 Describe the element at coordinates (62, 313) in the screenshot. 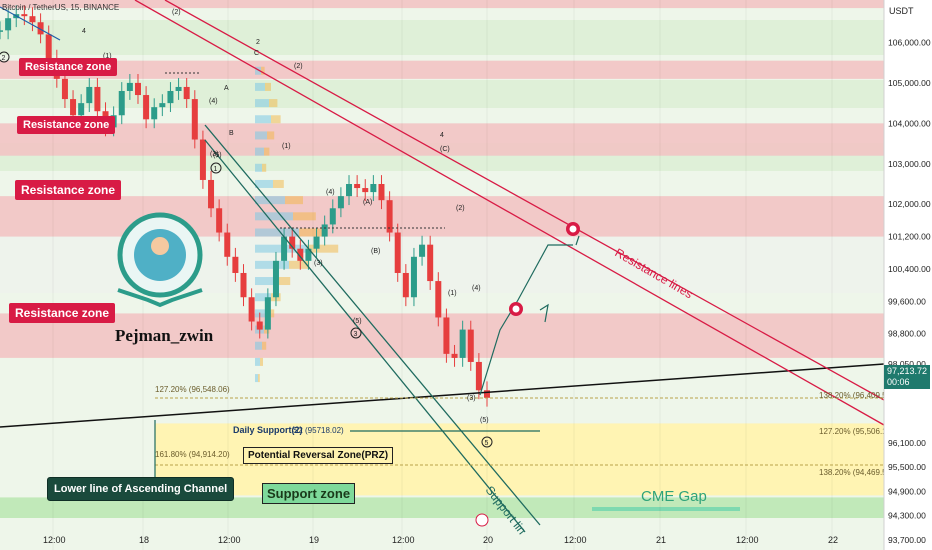

I see `resistance-zone-label-4: Resistance zone` at that location.